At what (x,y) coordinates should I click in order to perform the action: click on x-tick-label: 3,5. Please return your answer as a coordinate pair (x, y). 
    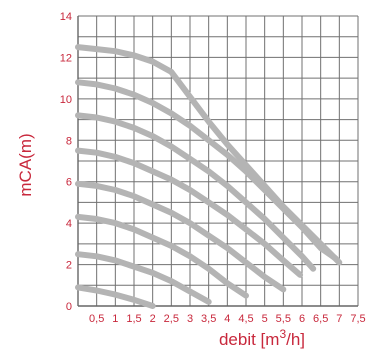
    Looking at the image, I should click on (208, 319).